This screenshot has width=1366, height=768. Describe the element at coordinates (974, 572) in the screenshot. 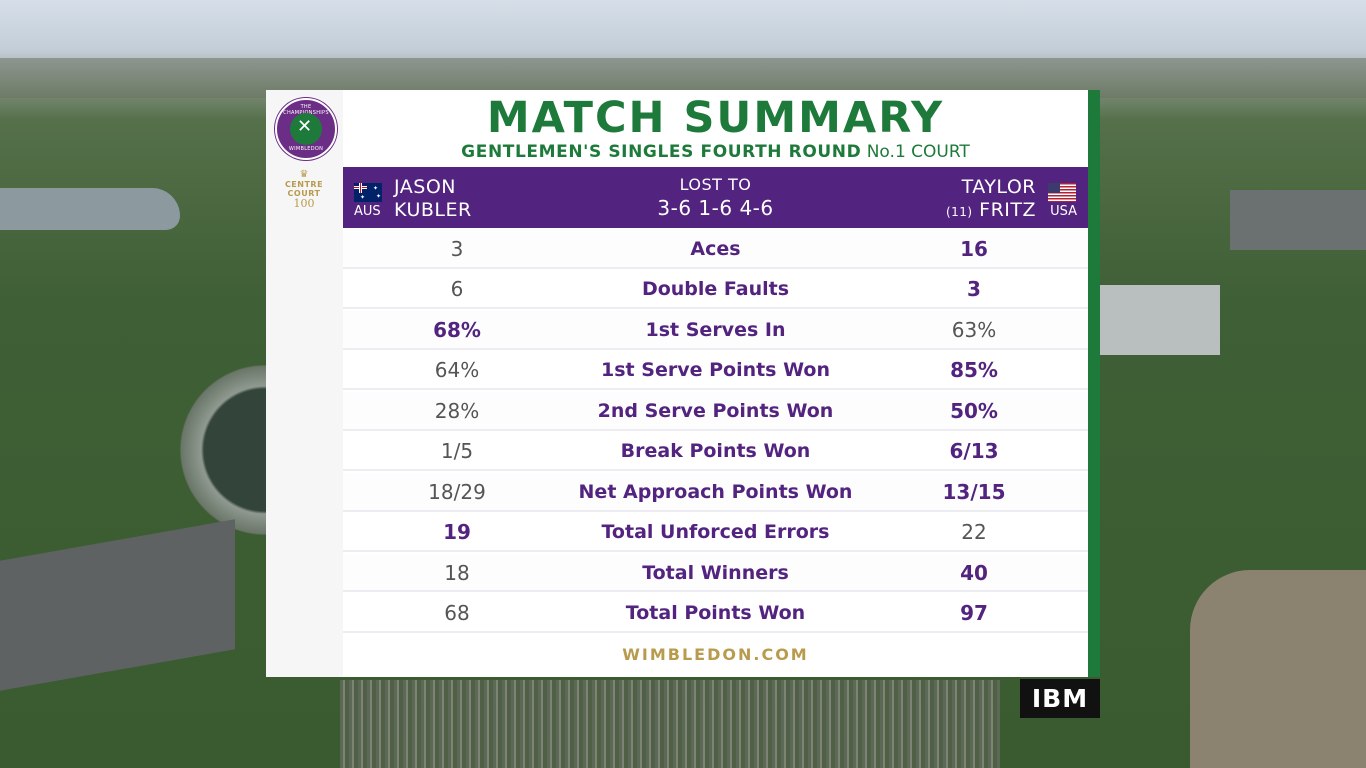

I see `right-player-stat: 40` at that location.